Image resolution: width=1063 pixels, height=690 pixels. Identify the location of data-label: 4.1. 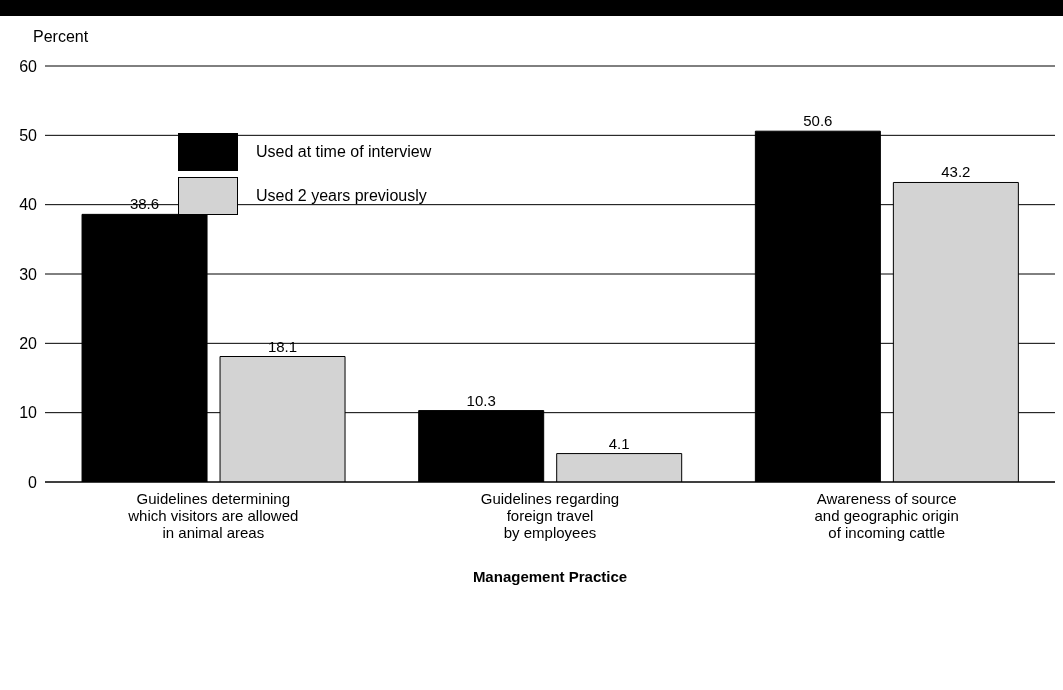
(619, 443).